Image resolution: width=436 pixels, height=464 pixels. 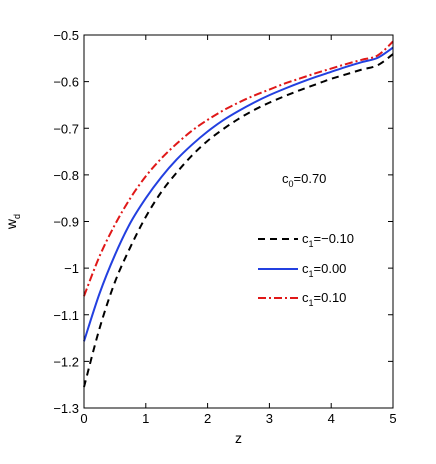 I want to click on y-axis-label-main: w, so click(x=11, y=224).